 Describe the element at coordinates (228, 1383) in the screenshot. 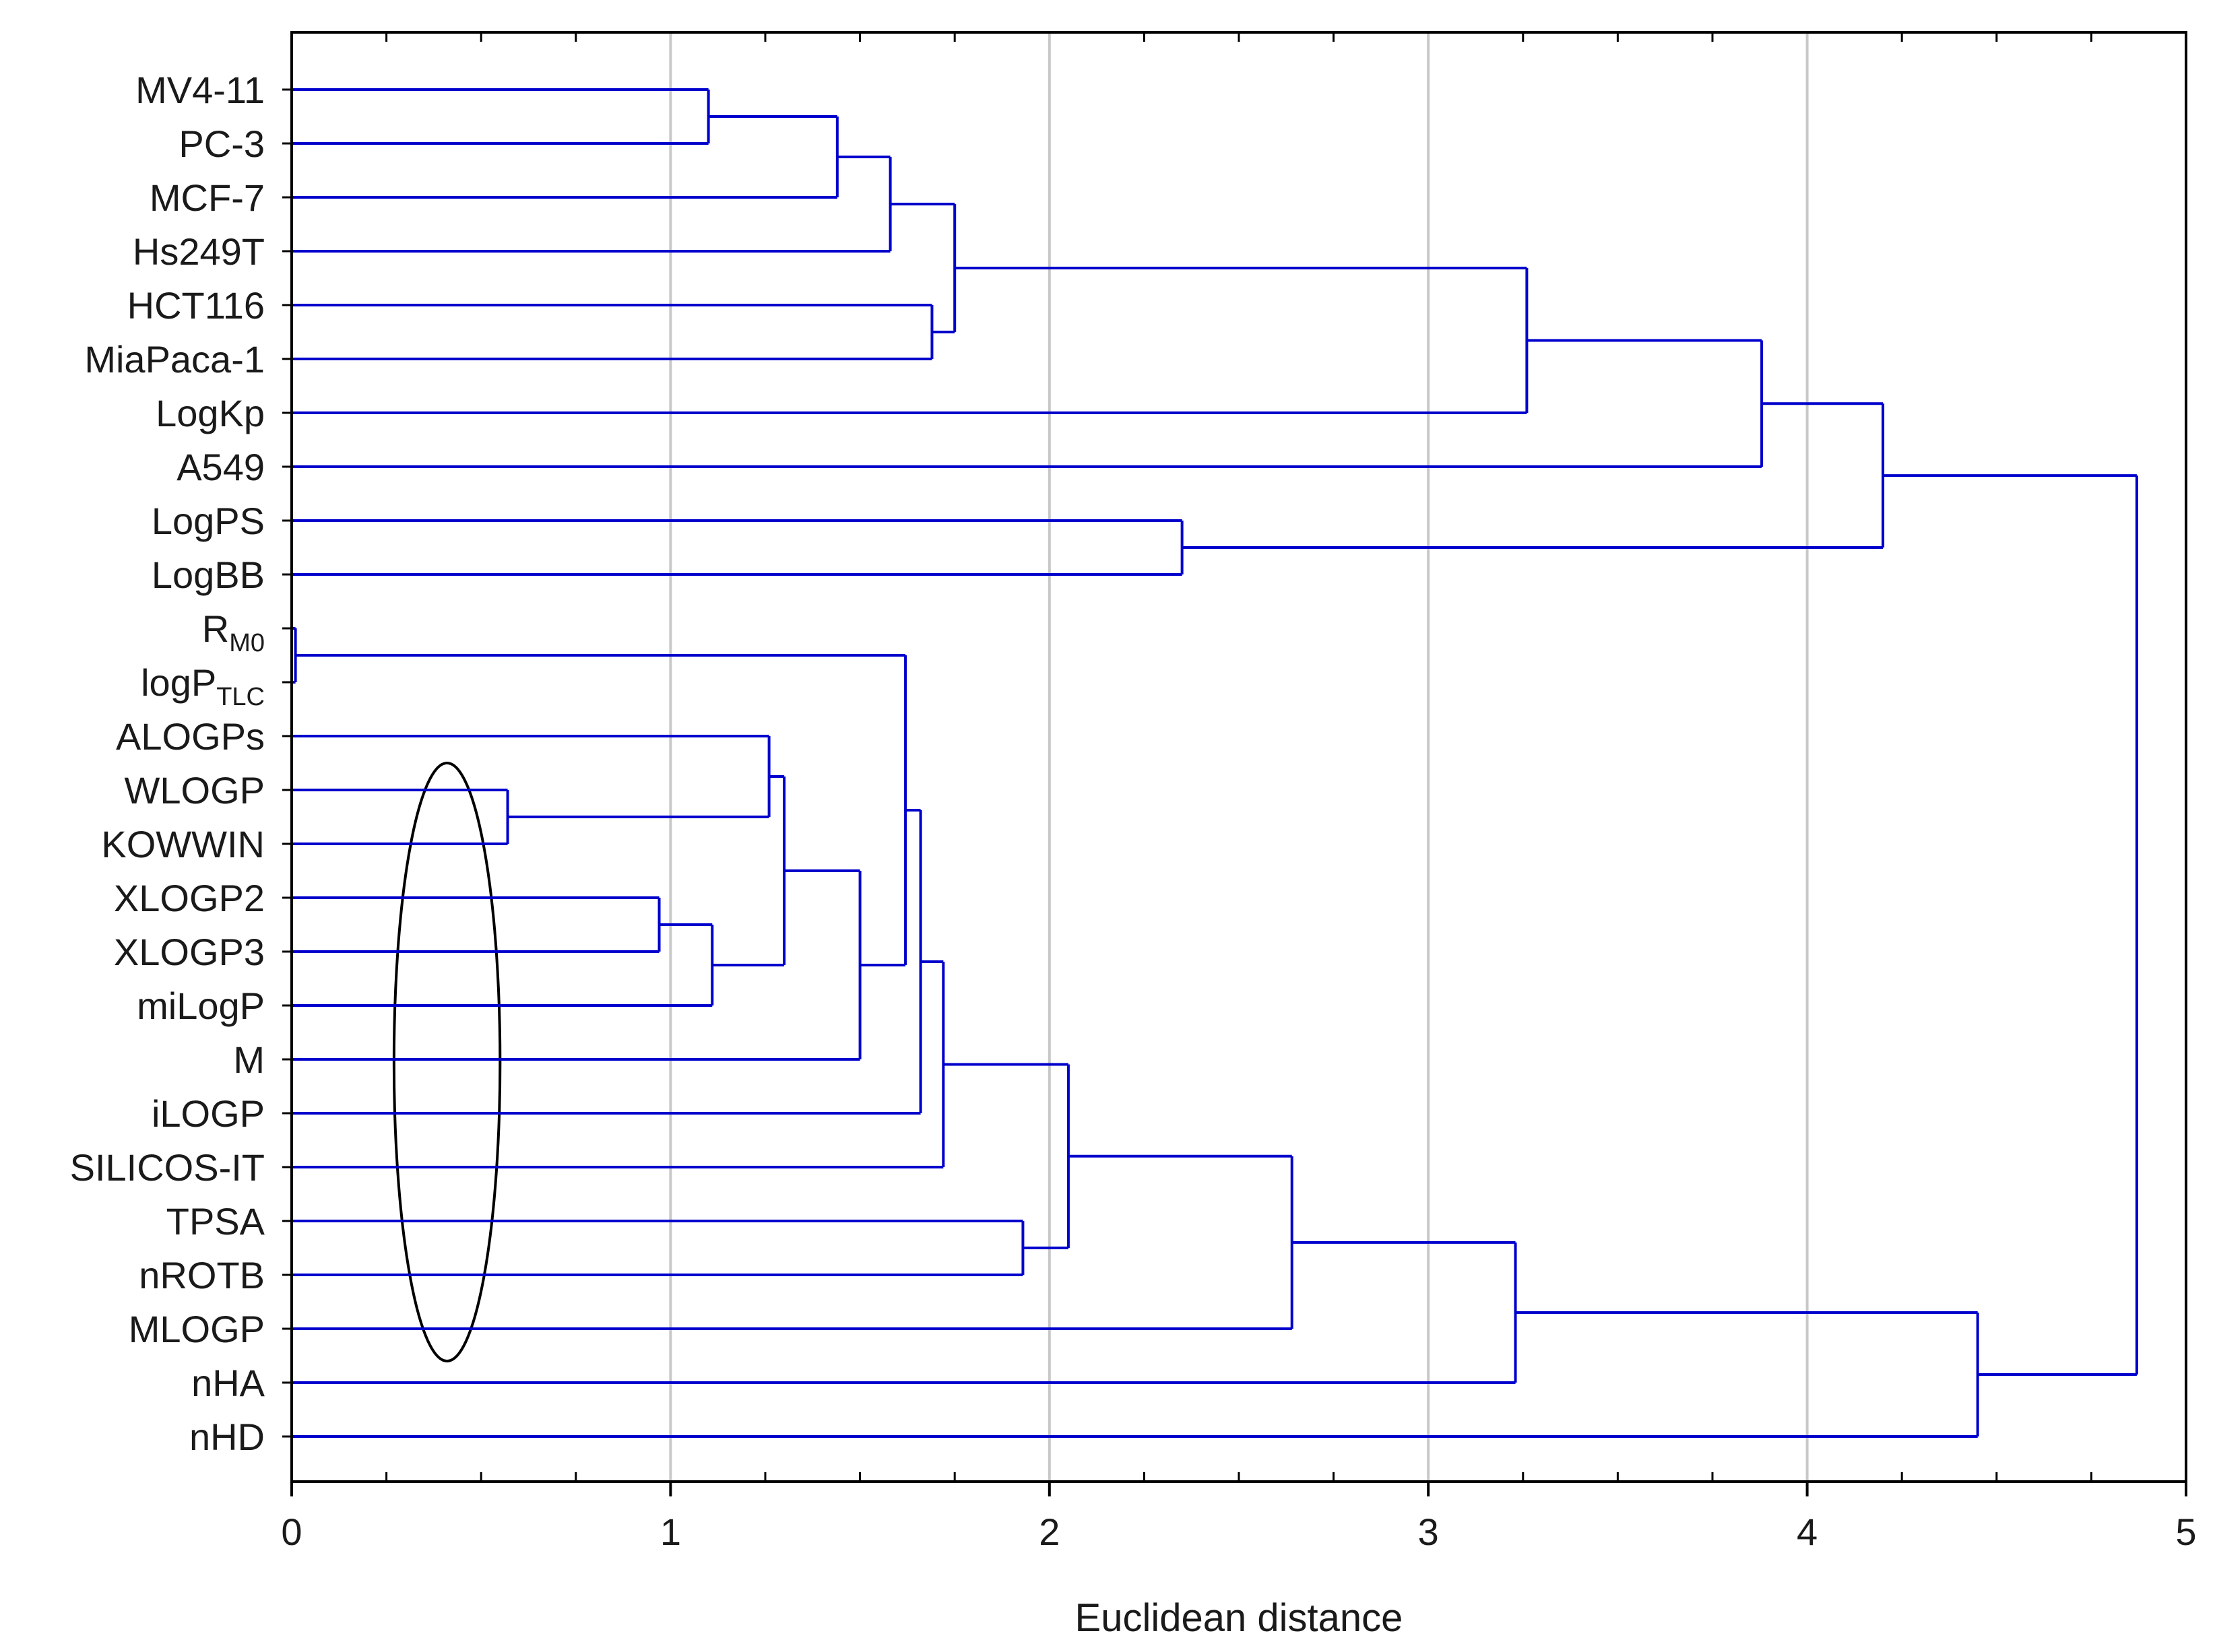

I see `leaf-label: nHA` at that location.